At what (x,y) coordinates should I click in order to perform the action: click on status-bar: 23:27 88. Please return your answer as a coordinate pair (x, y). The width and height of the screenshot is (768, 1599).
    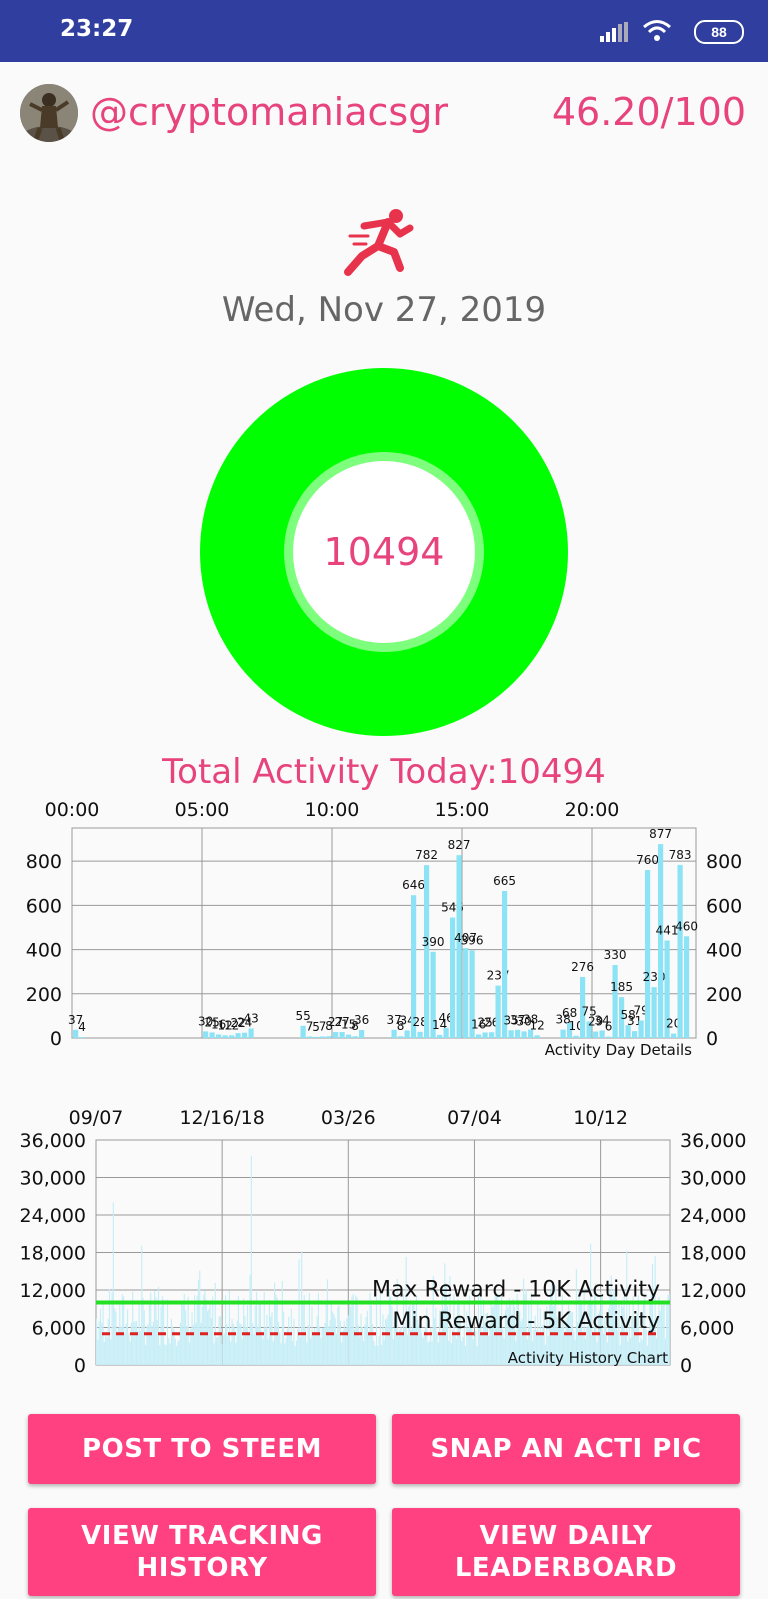
    Looking at the image, I should click on (384, 31).